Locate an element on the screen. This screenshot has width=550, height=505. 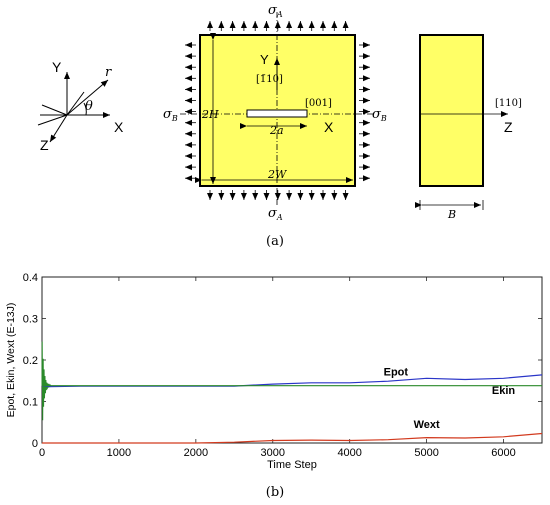
x-tick-label: 4000 is located at coordinates (349, 453).